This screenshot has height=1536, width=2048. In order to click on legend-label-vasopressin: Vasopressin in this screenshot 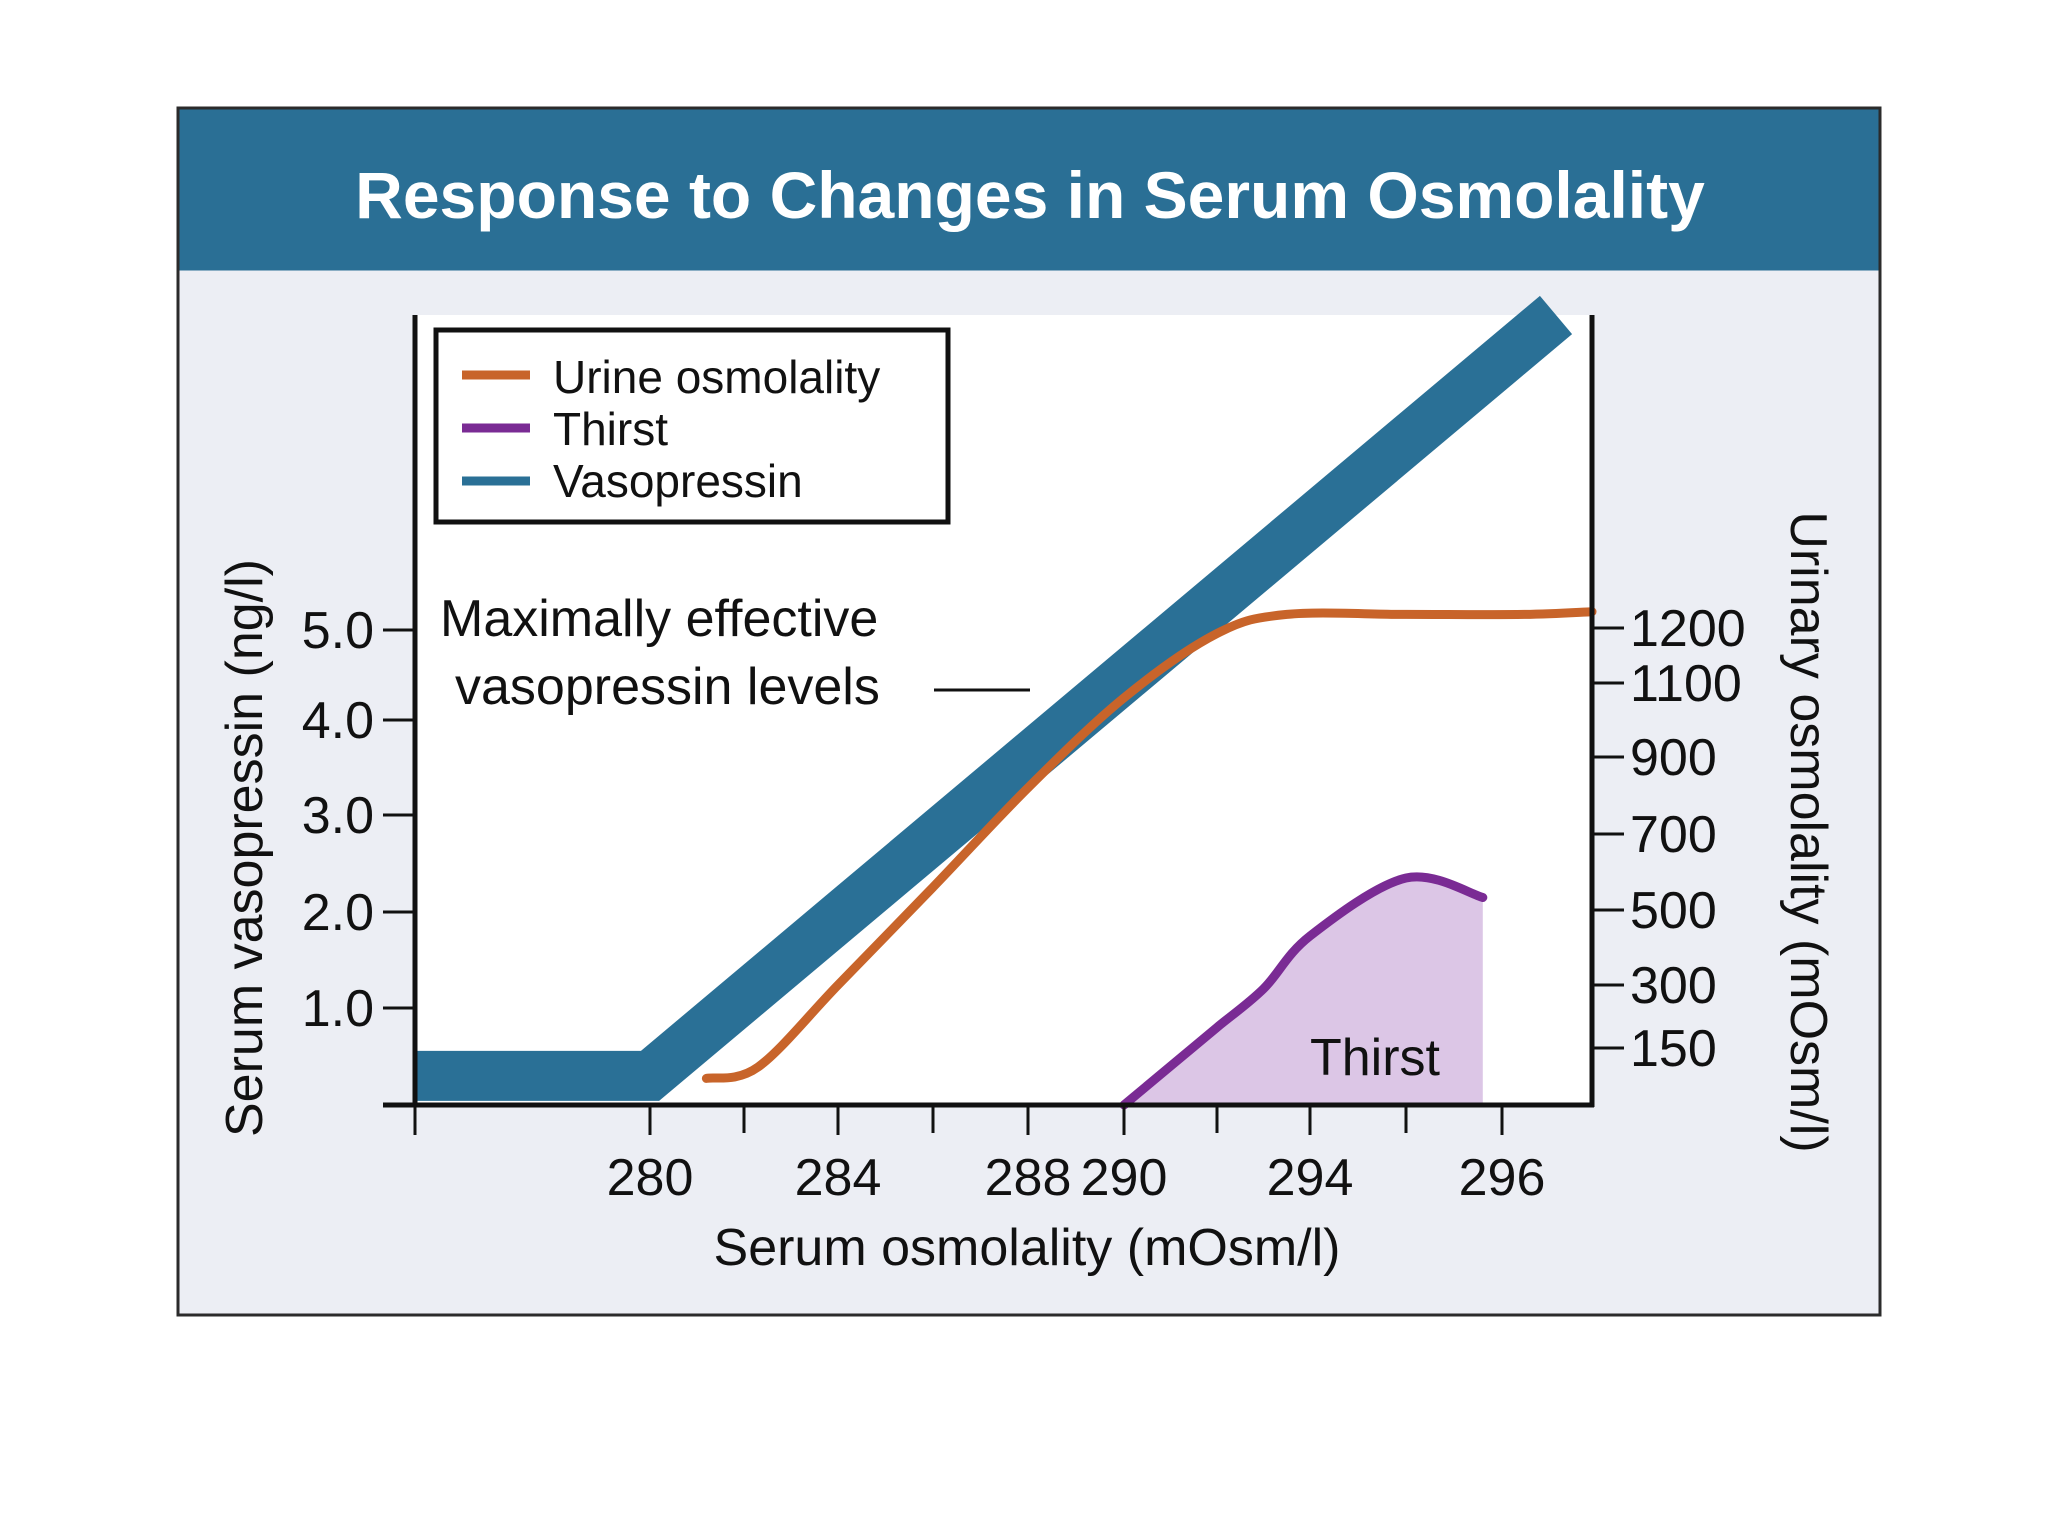, I will do `click(678, 481)`.